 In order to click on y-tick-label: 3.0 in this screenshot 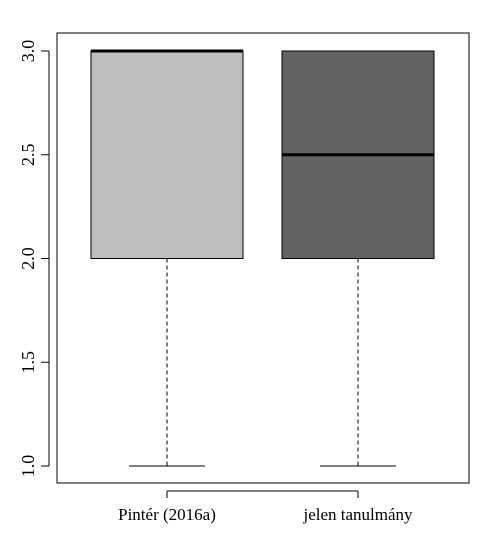, I will do `click(28, 51)`.